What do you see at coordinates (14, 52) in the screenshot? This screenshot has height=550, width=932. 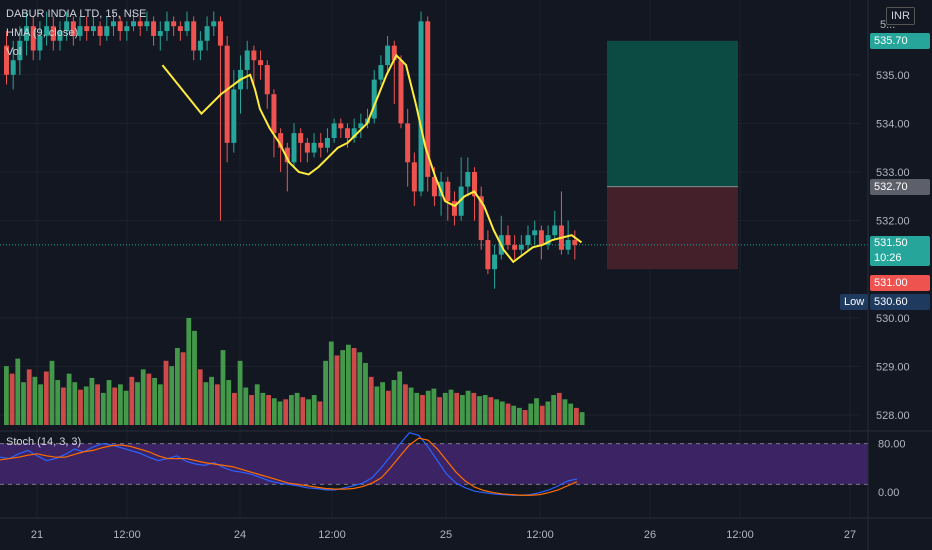 I see `volume-legend: Vol` at bounding box center [14, 52].